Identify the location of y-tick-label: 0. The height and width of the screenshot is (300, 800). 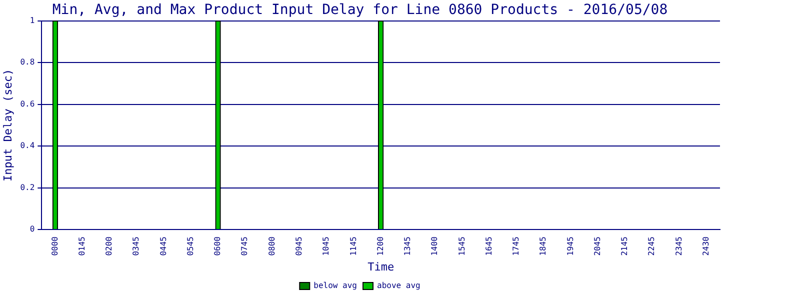
(32, 229).